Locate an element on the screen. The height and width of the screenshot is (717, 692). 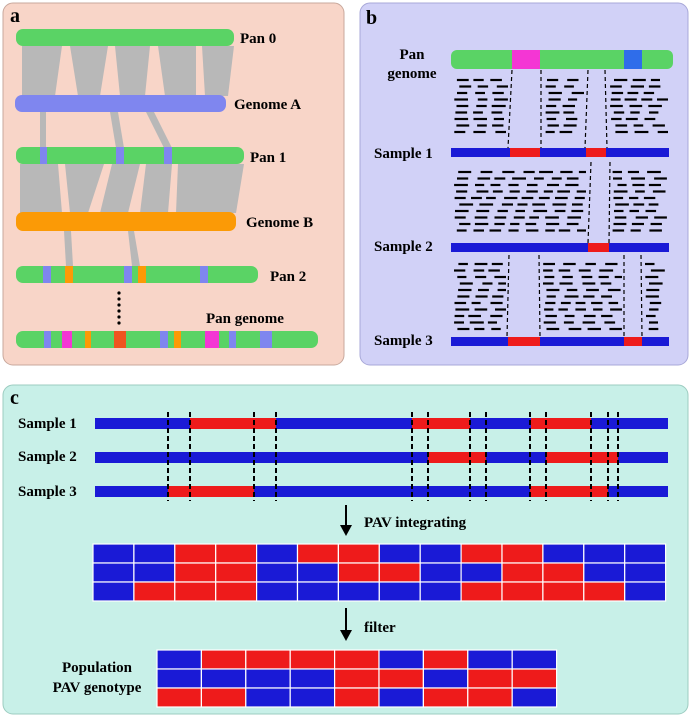
pan2-bar is located at coordinates (137, 274).